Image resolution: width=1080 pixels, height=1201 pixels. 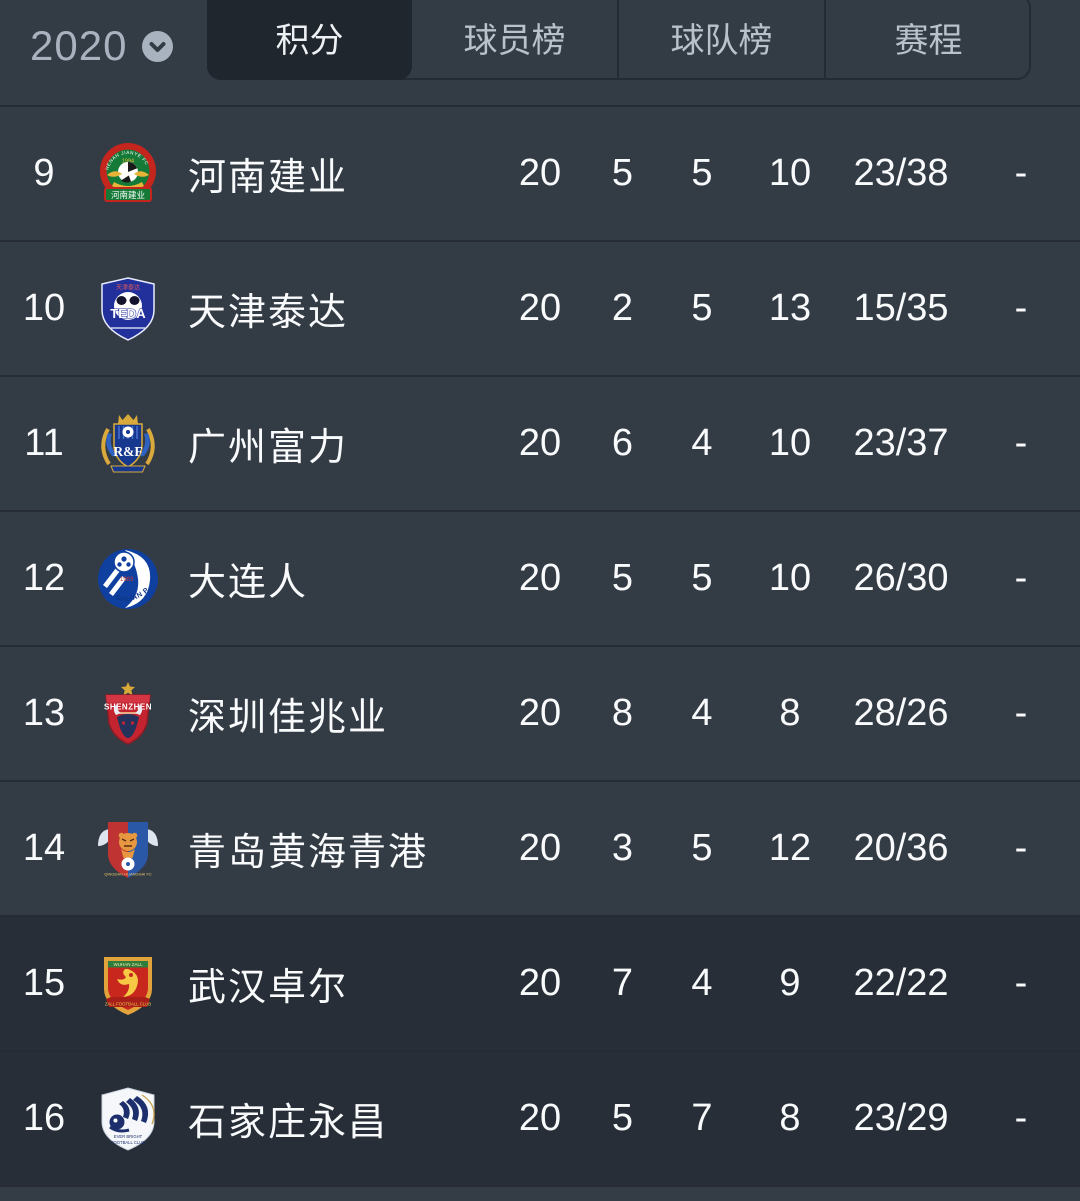 I want to click on team-name: 大连人, so click(x=248, y=583).